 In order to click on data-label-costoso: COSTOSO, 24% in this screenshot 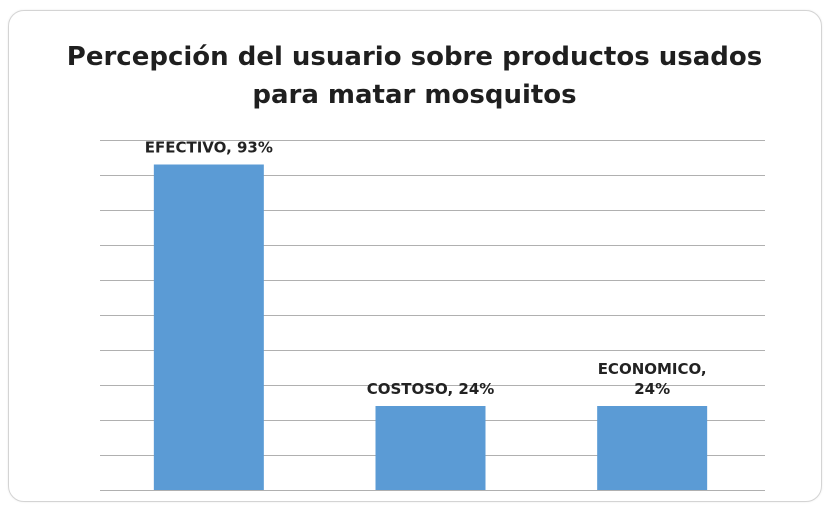, I will do `click(431, 389)`.